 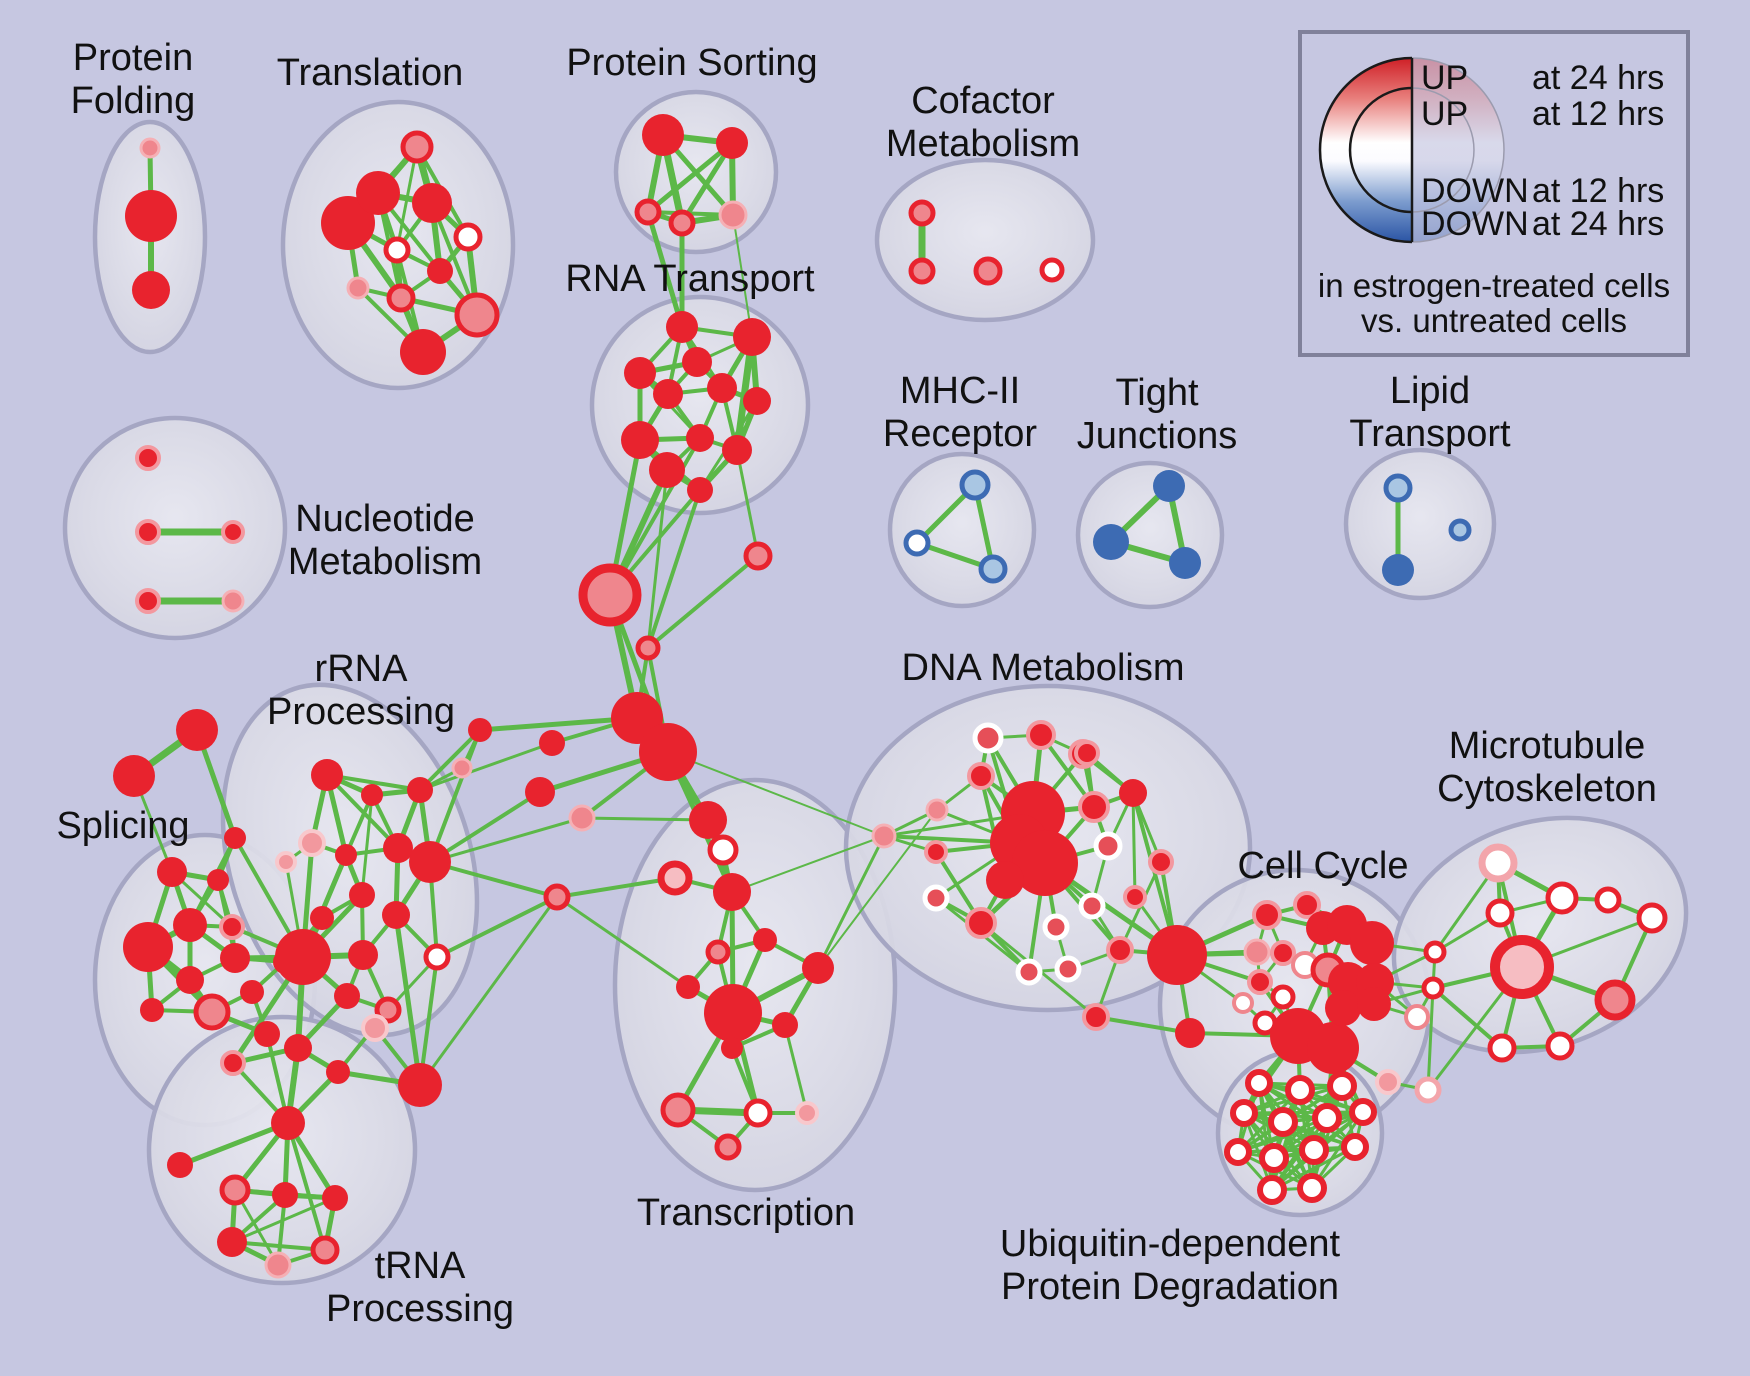 I want to click on node-d5, so click(x=988, y=738).